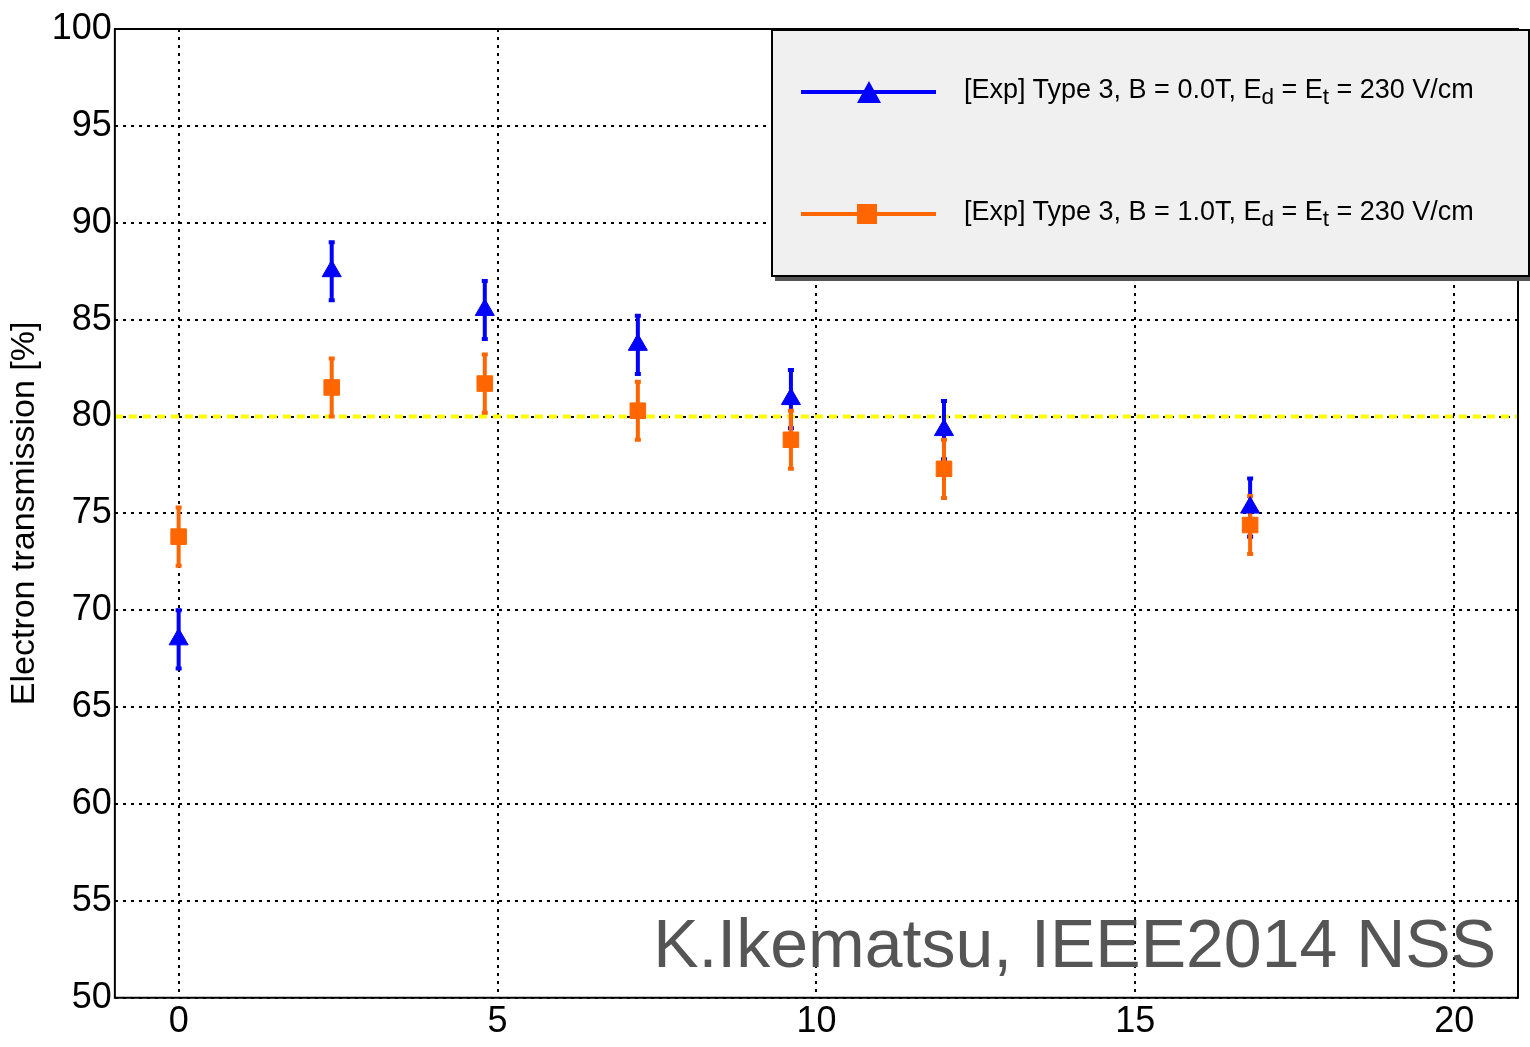 The image size is (1530, 1047). I want to click on y-tick-label: 75, so click(91, 511).